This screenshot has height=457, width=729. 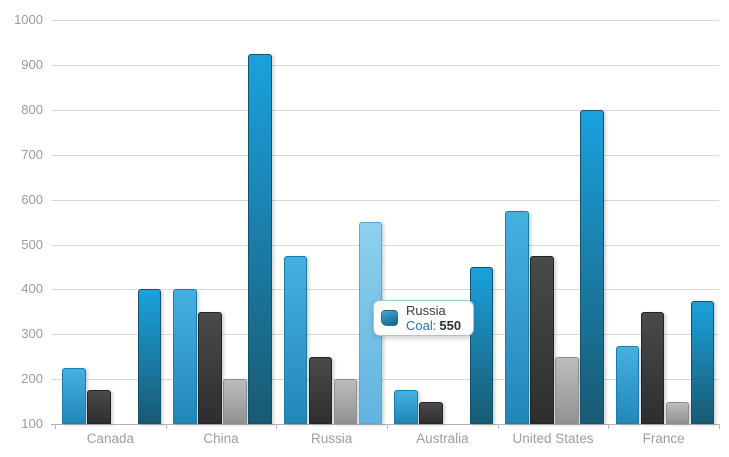 What do you see at coordinates (450, 325) in the screenshot?
I see `tooltip-value: 550` at bounding box center [450, 325].